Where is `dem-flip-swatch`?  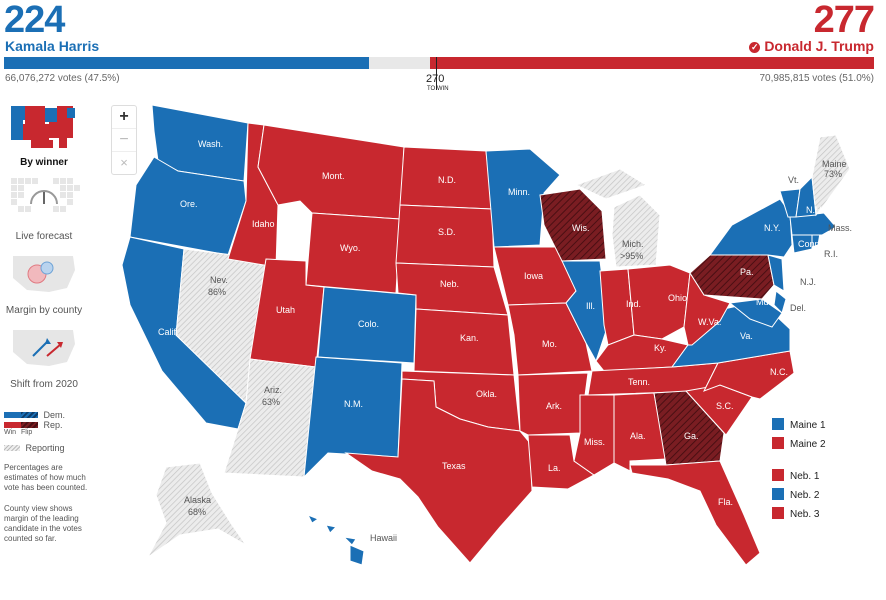 dem-flip-swatch is located at coordinates (29, 415).